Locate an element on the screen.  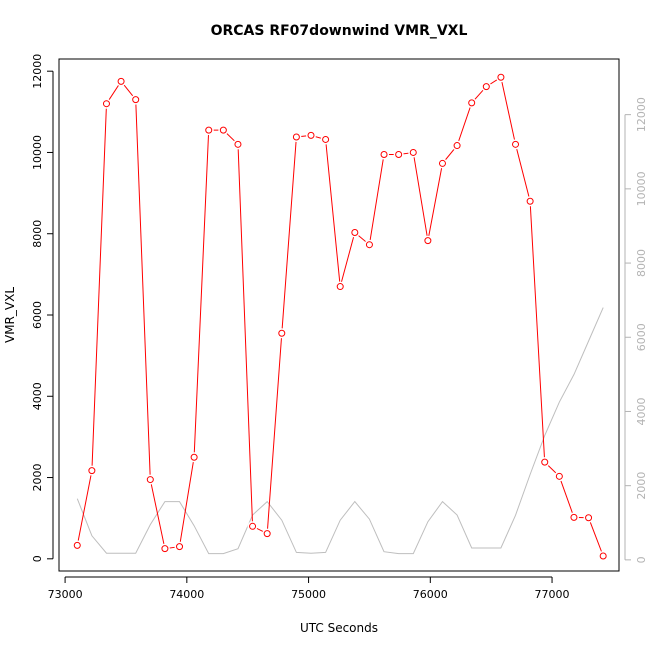
y-right-tick-label: 10000 is located at coordinates (641, 188).